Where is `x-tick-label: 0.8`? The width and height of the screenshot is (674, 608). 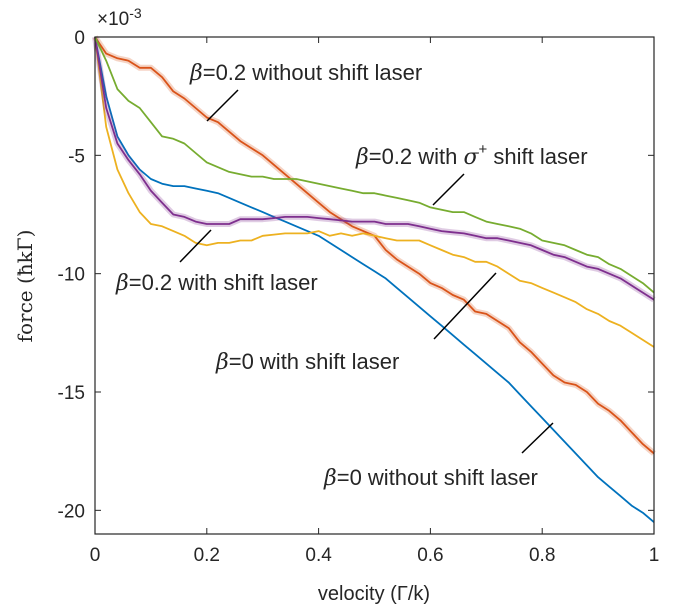 x-tick-label: 0.8 is located at coordinates (542, 555).